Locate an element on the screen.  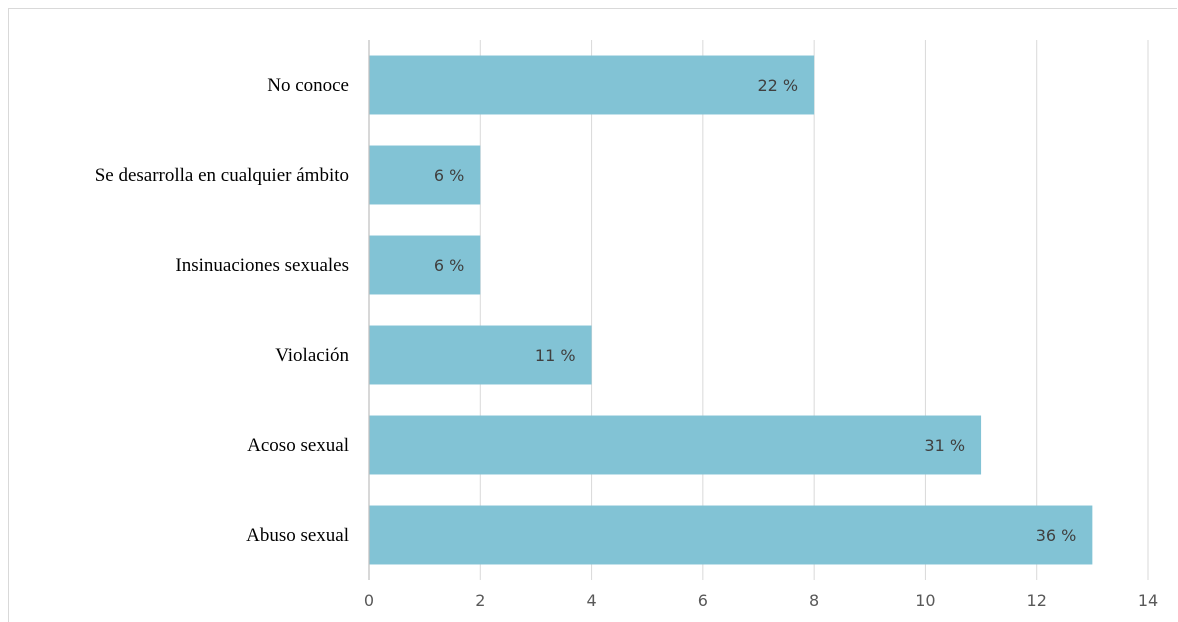
x-tick-label: 2 is located at coordinates (480, 600).